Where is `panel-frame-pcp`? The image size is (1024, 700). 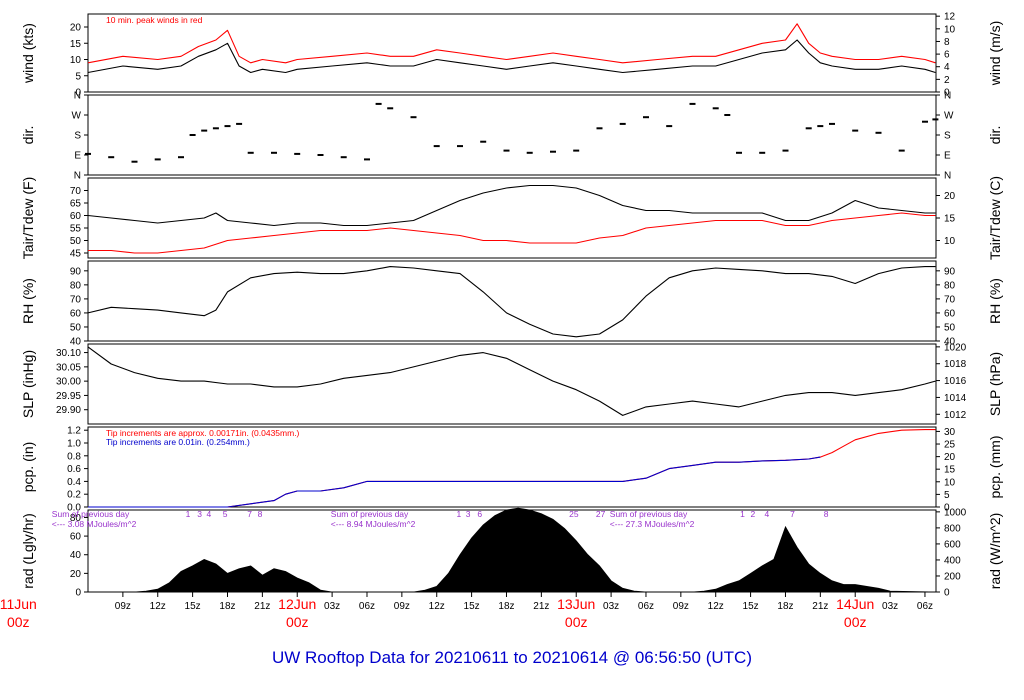 panel-frame-pcp is located at coordinates (512, 467).